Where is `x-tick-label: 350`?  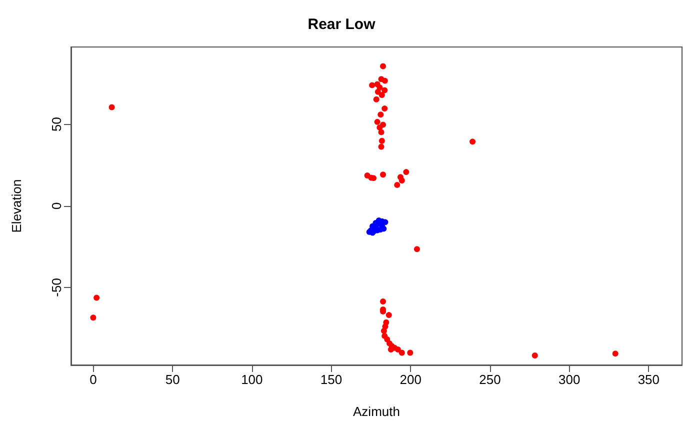 x-tick-label: 350 is located at coordinates (649, 379).